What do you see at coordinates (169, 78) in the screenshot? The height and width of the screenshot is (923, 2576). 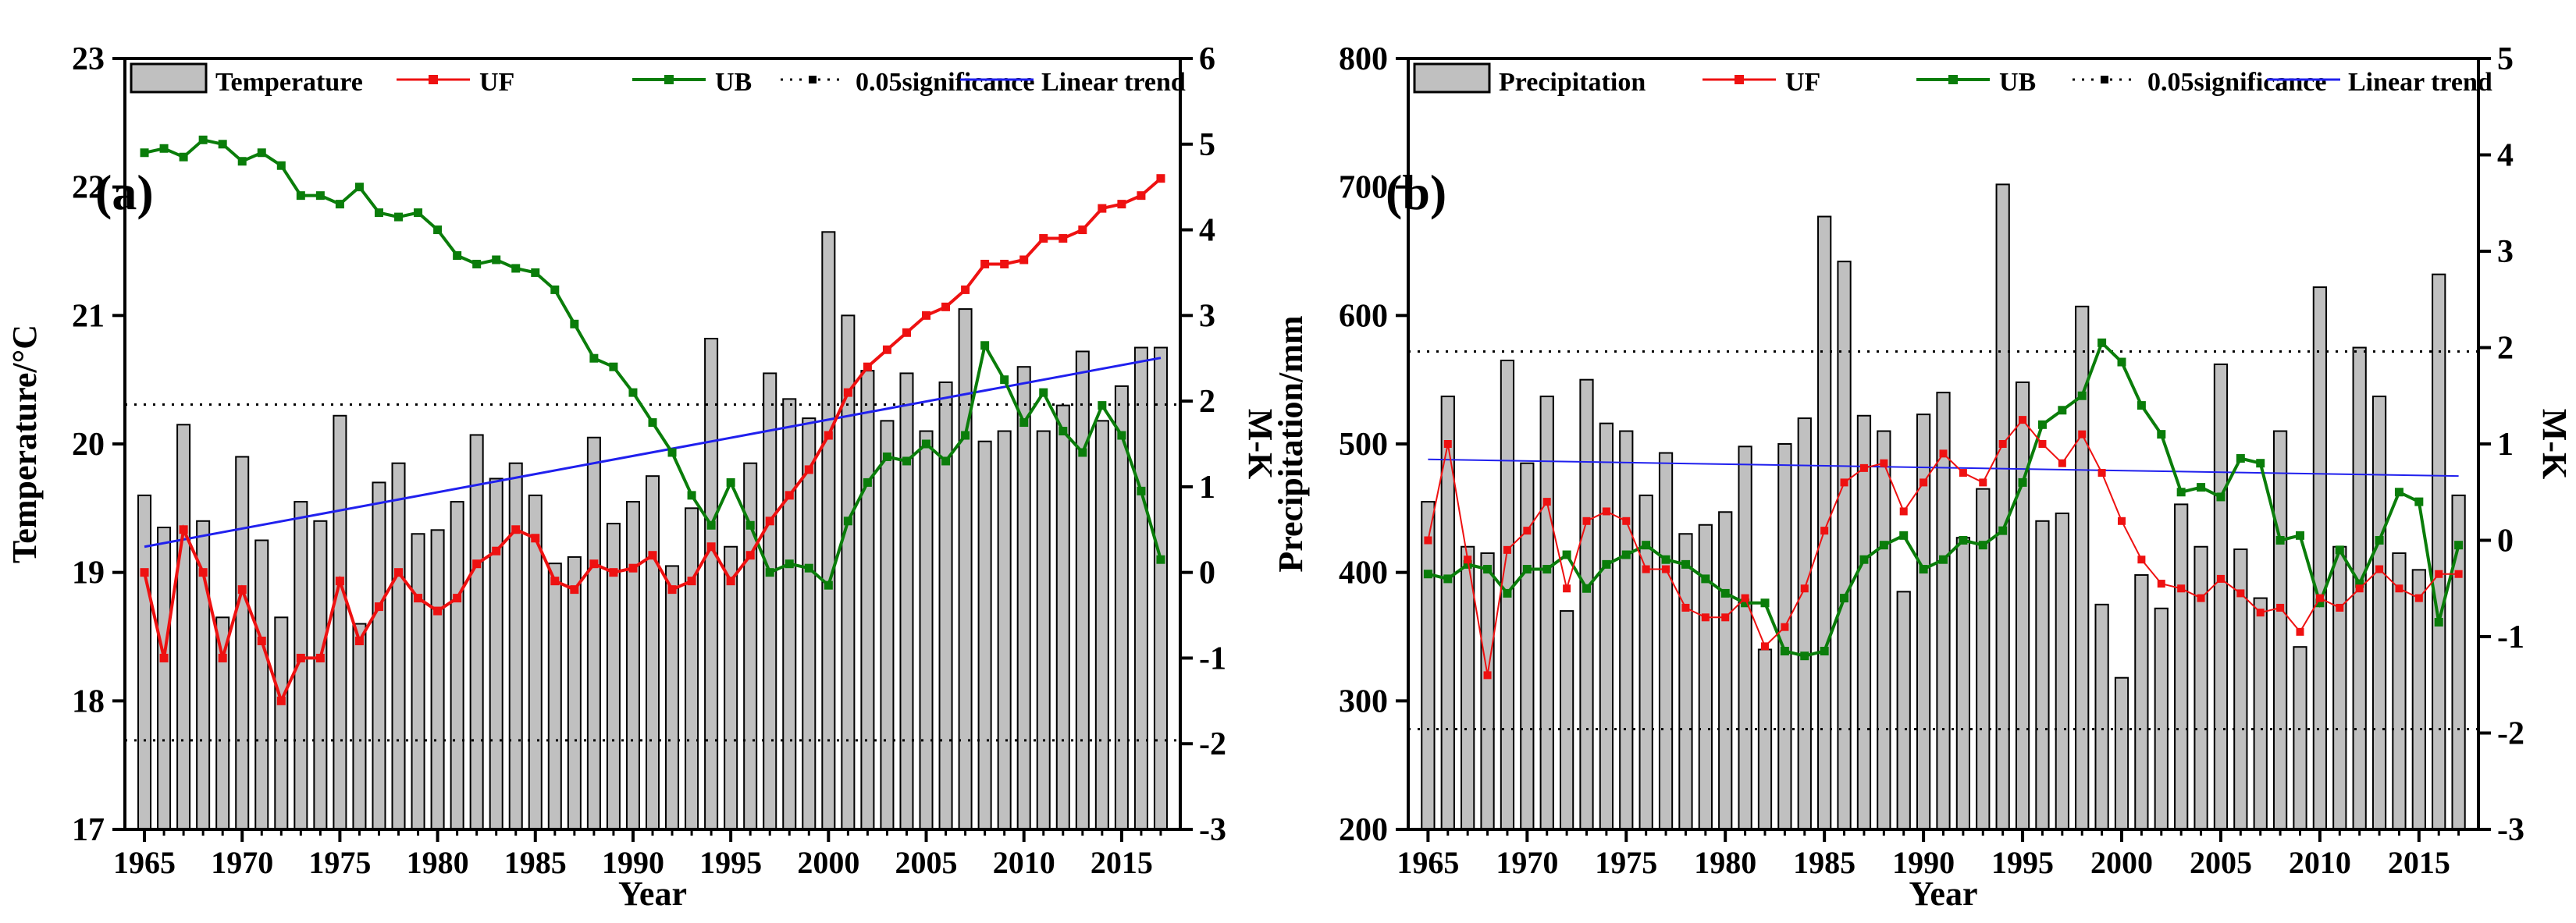 I see `legend-bars-swatch` at bounding box center [169, 78].